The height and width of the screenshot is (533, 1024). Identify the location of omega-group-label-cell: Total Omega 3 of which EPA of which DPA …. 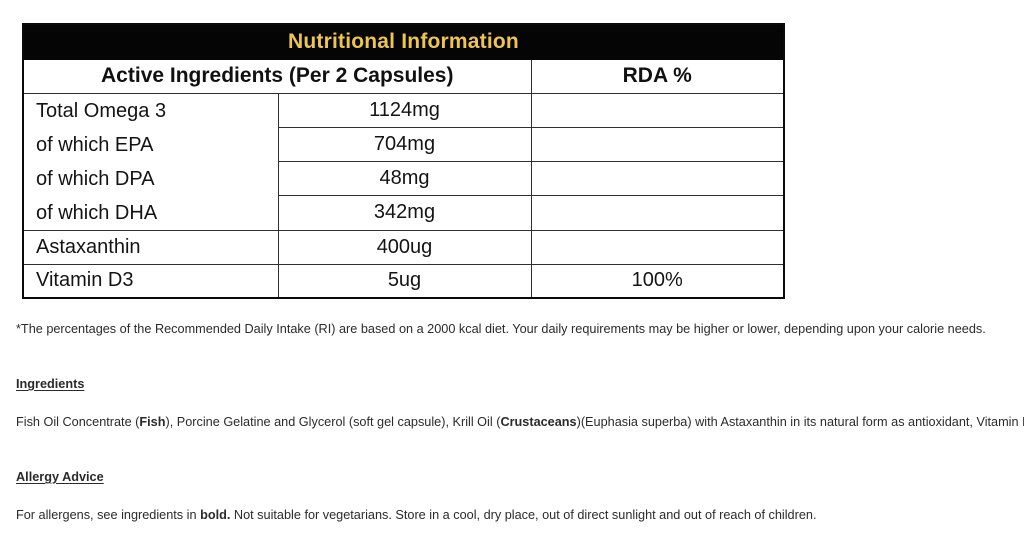
(150, 161).